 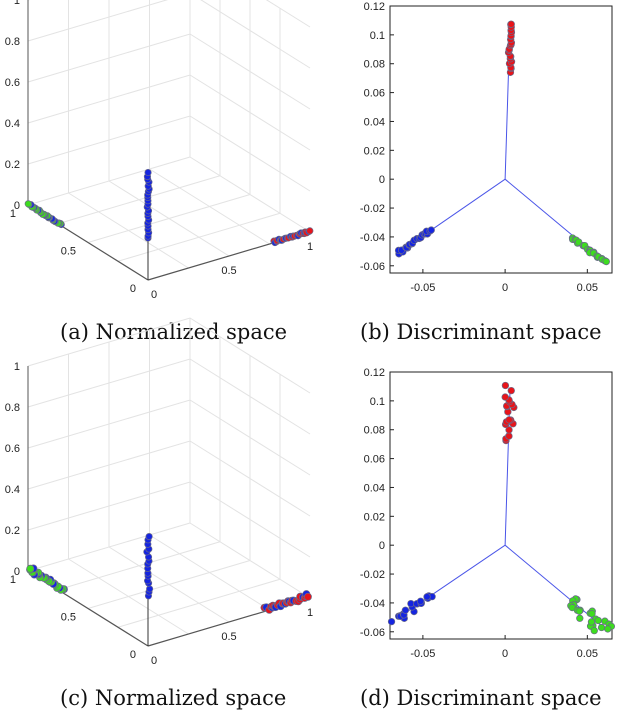 What do you see at coordinates (374, 488) in the screenshot?
I see `y-tick-label: 0.04` at bounding box center [374, 488].